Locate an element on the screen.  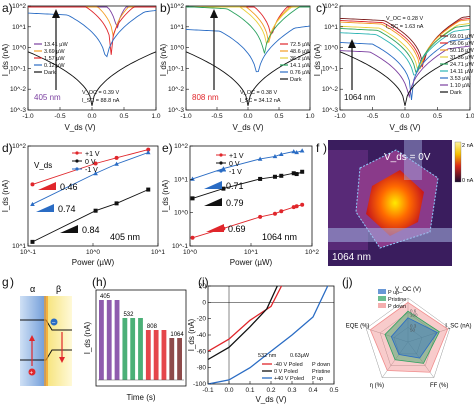
legend-label: 1.10 µW is located at coordinates (460, 86).